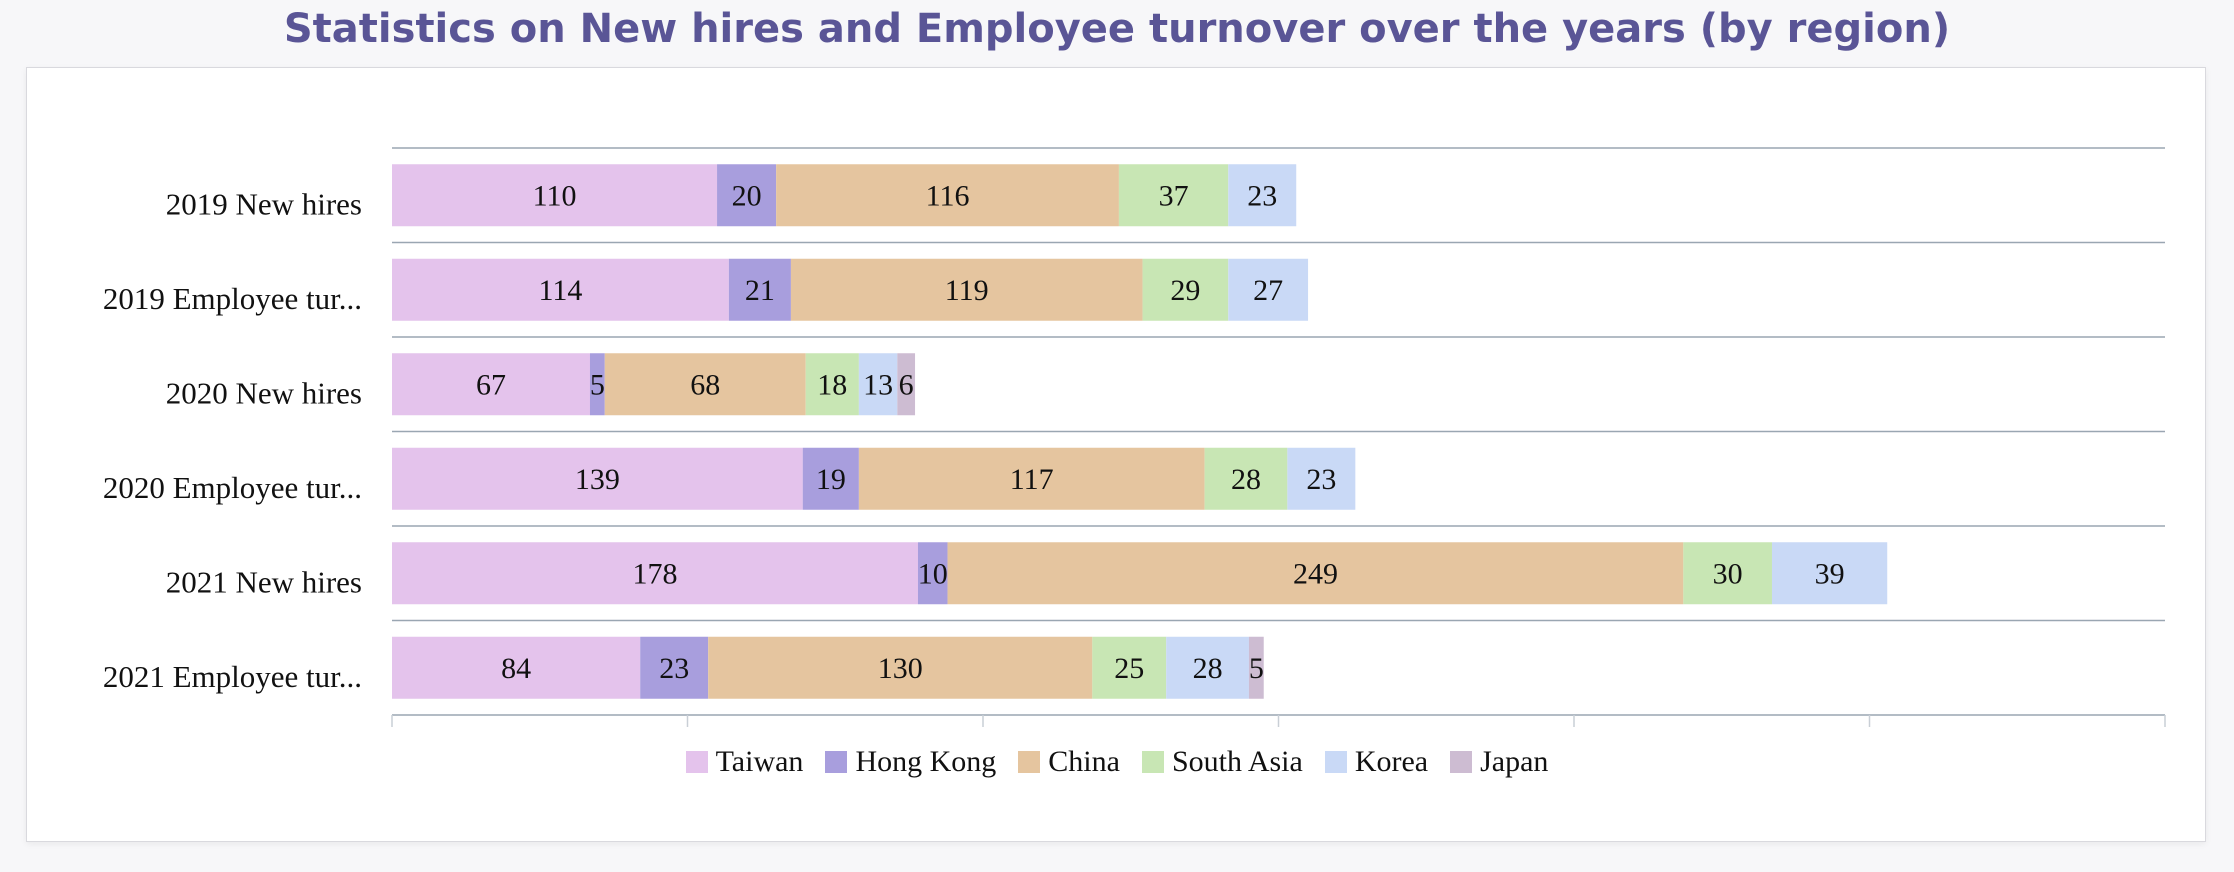  I want to click on data-label: 67, so click(491, 384).